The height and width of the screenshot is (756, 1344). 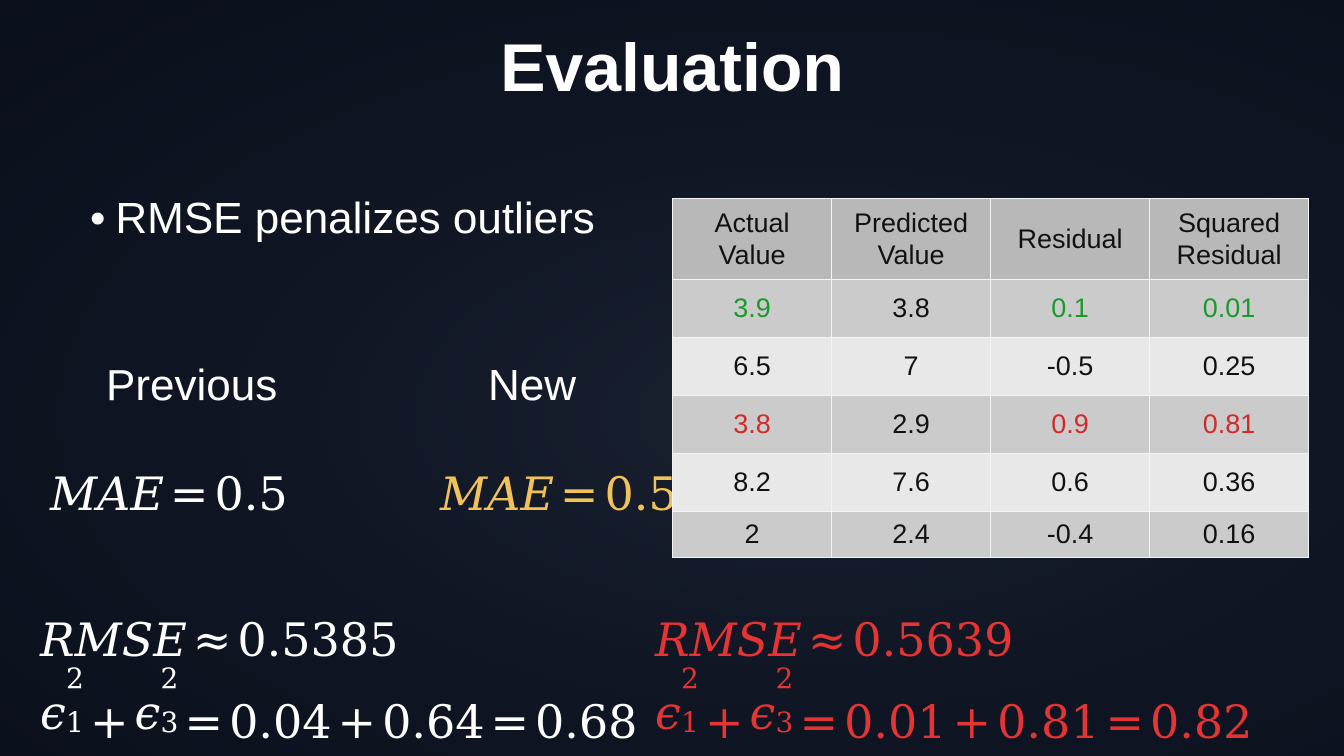 I want to click on table-cell: 0.25, so click(x=1229, y=366).